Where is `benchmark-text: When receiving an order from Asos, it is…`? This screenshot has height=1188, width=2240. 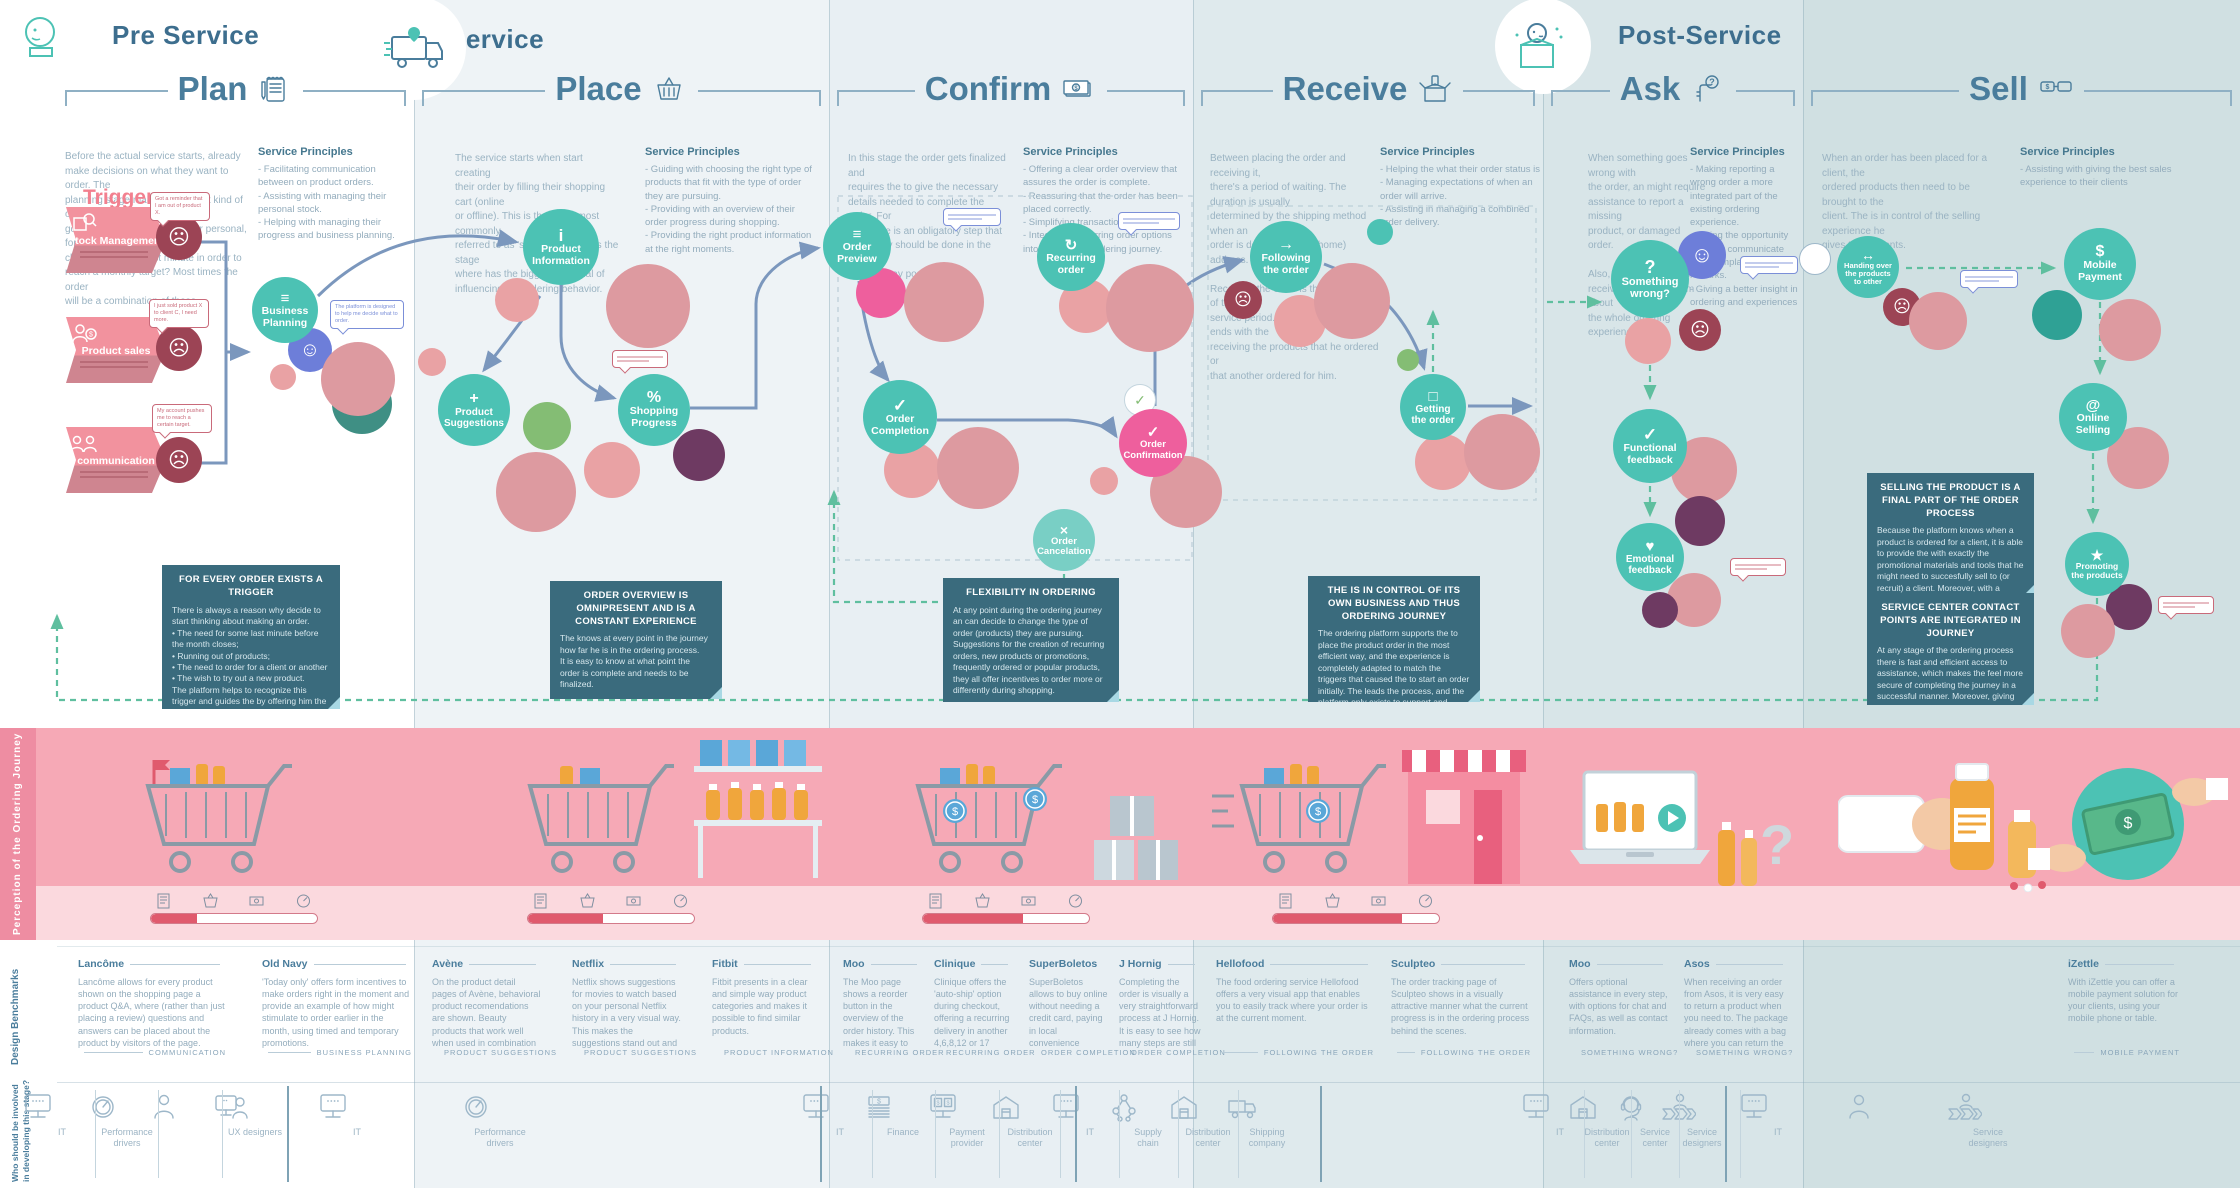 benchmark-text: When receiving an order from Asos, it is… is located at coordinates (1736, 1012).